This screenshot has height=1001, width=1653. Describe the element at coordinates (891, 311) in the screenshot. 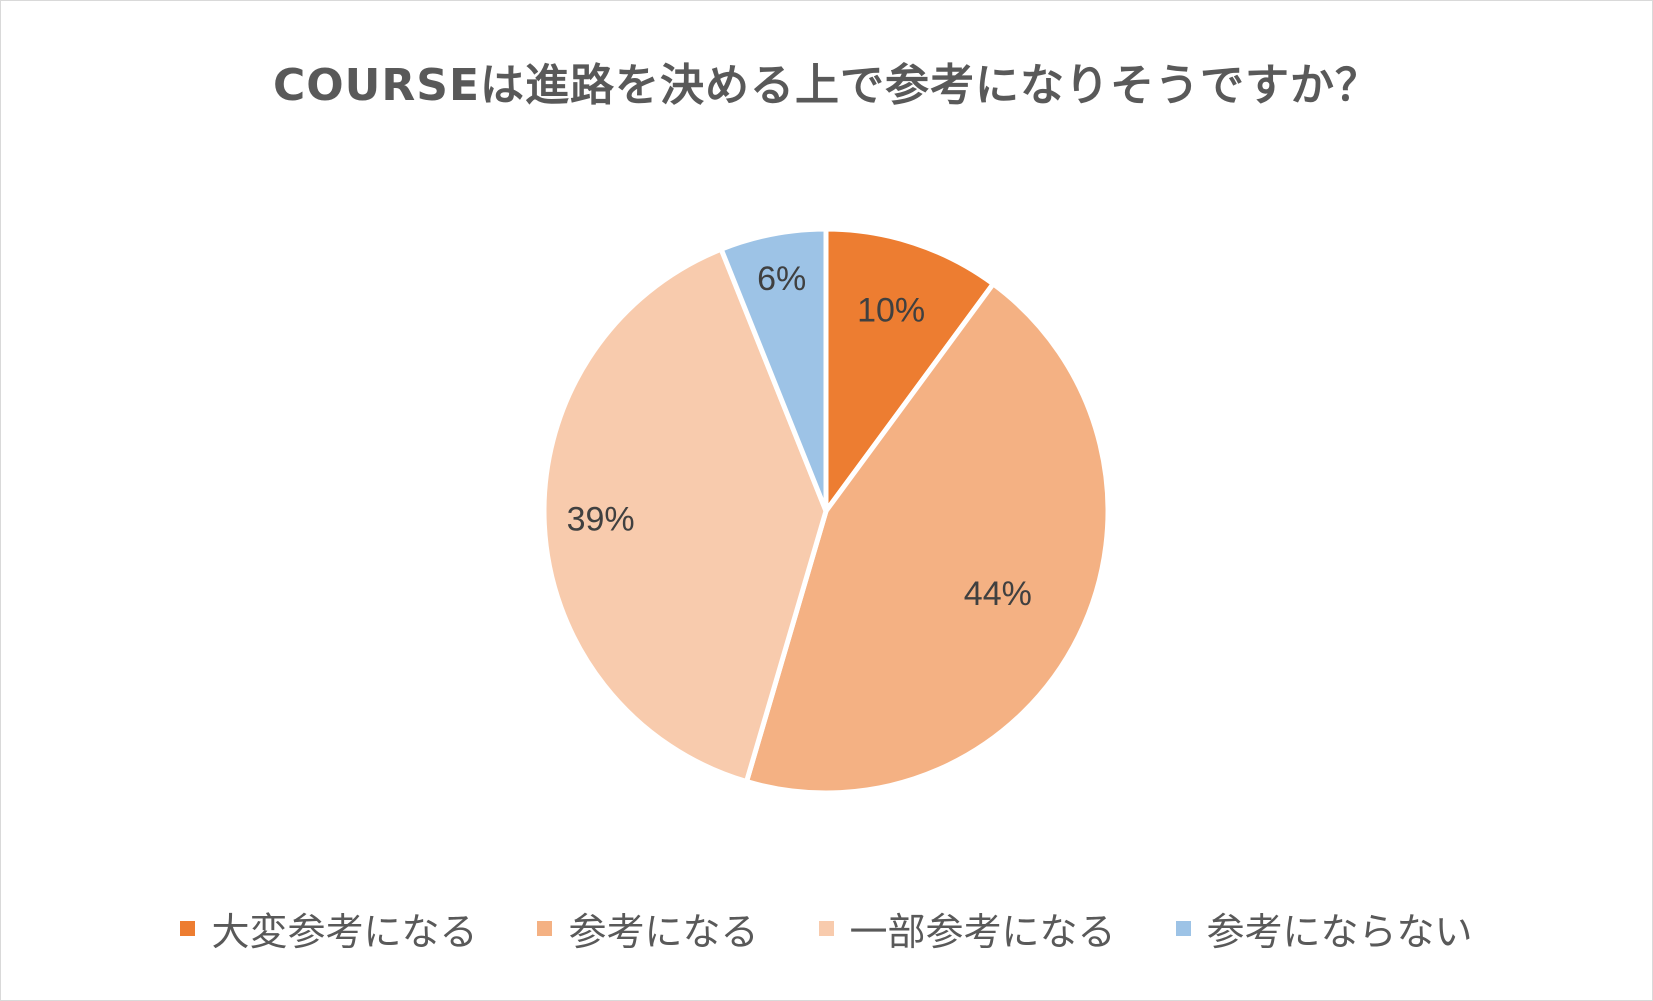

I see `data-label-0: 10%` at that location.